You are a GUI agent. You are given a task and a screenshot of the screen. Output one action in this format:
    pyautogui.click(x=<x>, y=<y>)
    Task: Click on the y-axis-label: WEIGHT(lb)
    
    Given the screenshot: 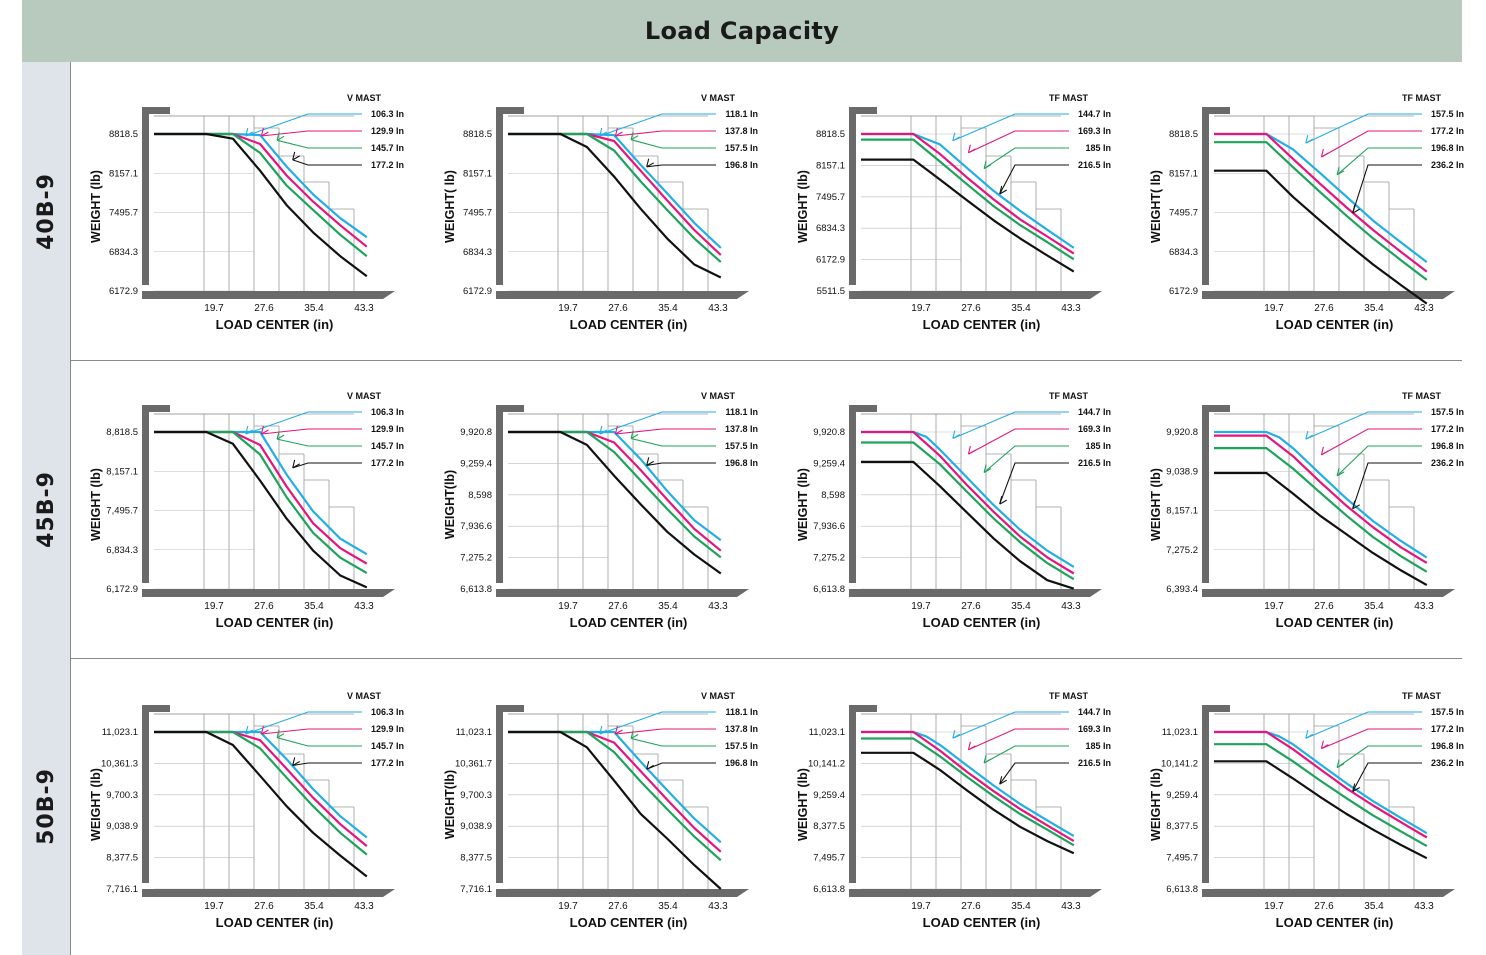 What is the action you would take?
    pyautogui.click(x=450, y=804)
    